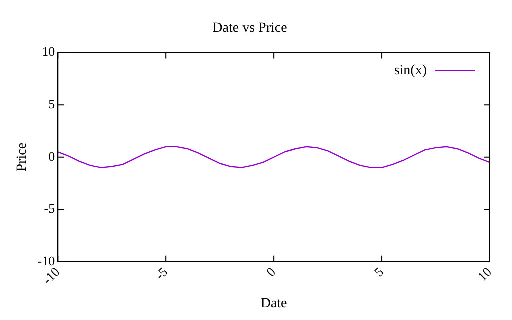 This screenshot has height=320, width=512. Describe the element at coordinates (47, 260) in the screenshot. I see `y-tick-label: -10` at that location.